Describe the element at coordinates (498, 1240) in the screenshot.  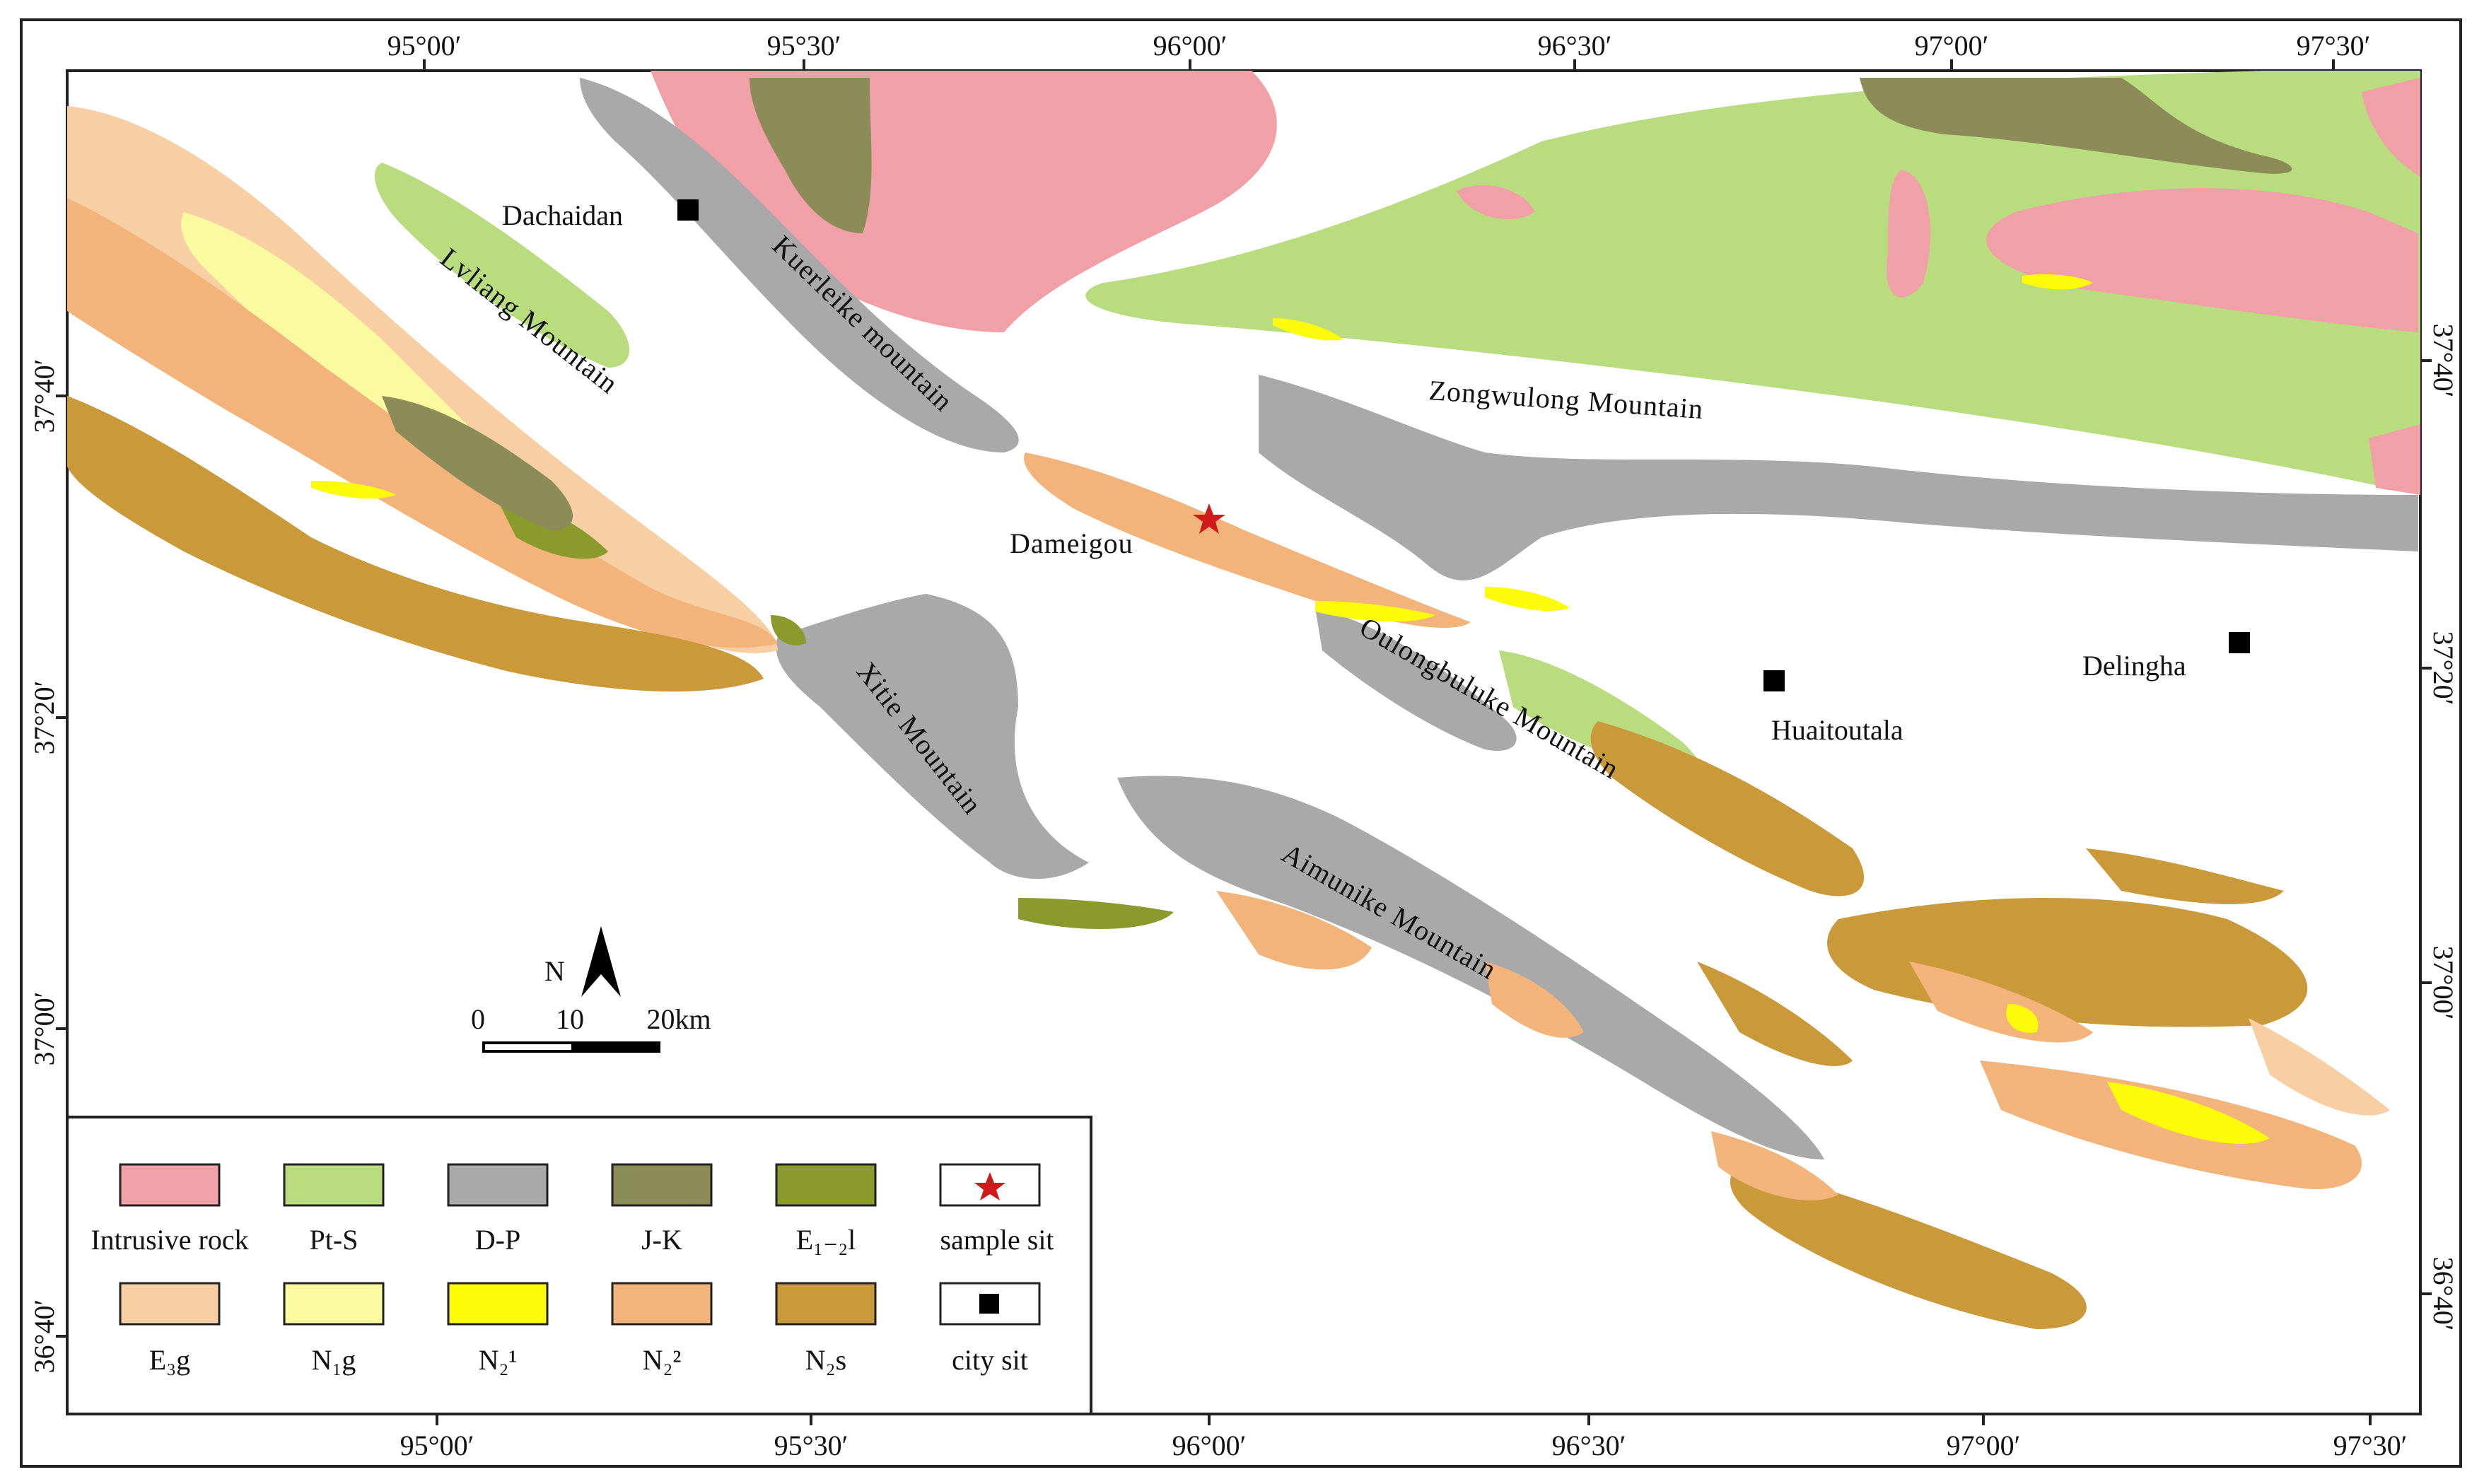
I see `legend-label-d-p: D-P` at that location.